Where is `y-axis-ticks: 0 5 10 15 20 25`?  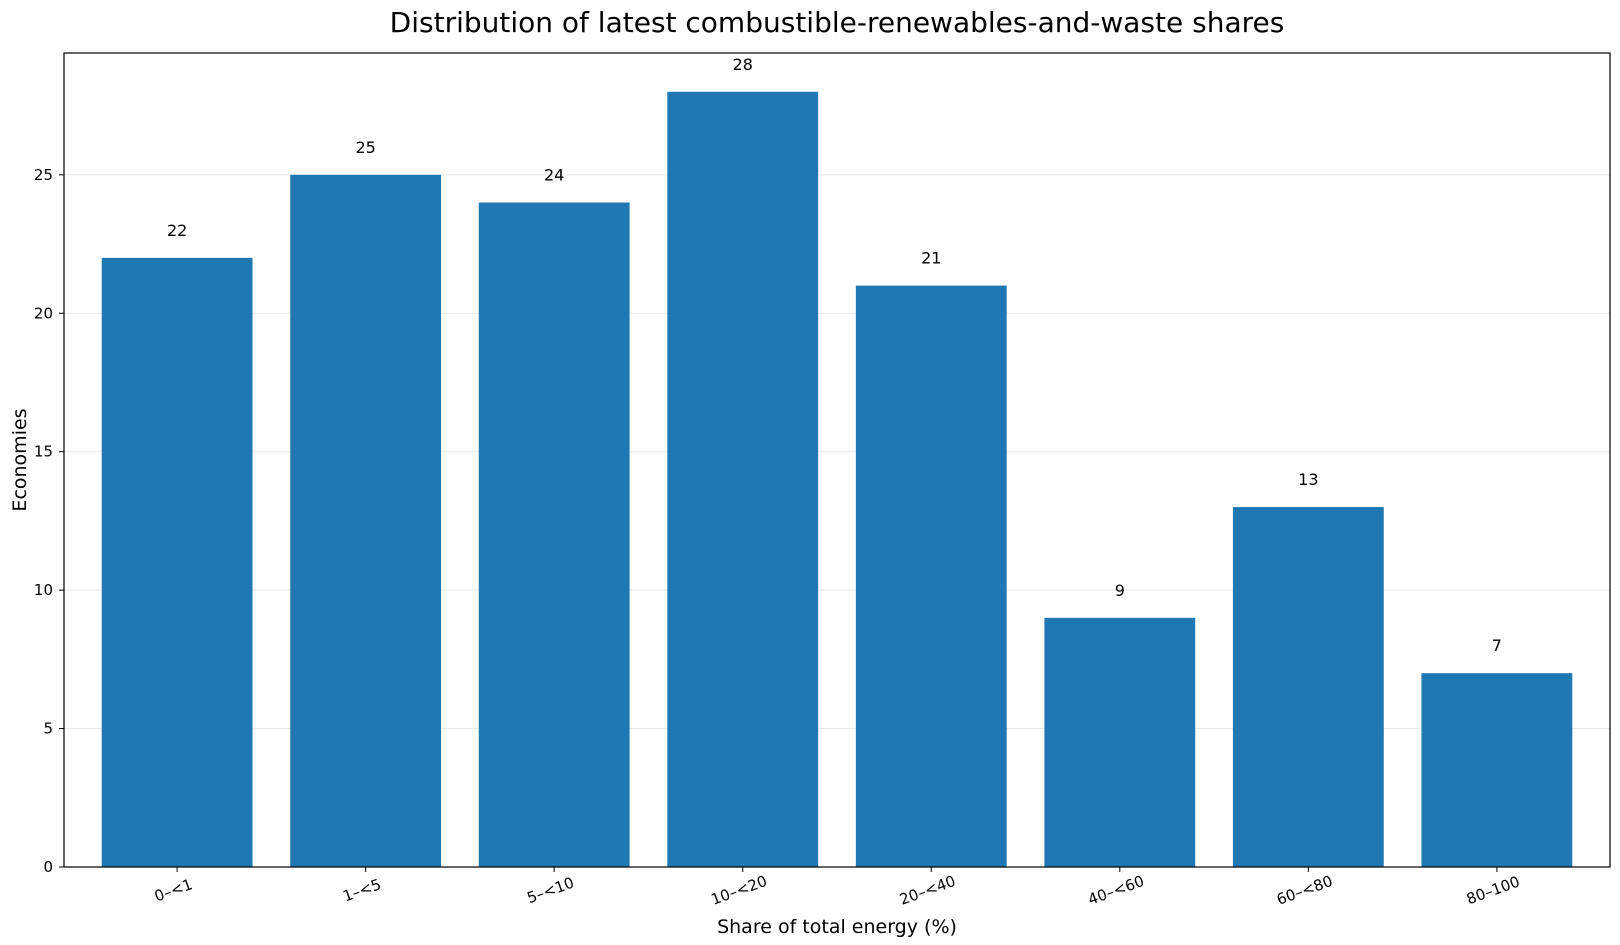 y-axis-ticks: 0 5 10 15 20 25 is located at coordinates (49, 521).